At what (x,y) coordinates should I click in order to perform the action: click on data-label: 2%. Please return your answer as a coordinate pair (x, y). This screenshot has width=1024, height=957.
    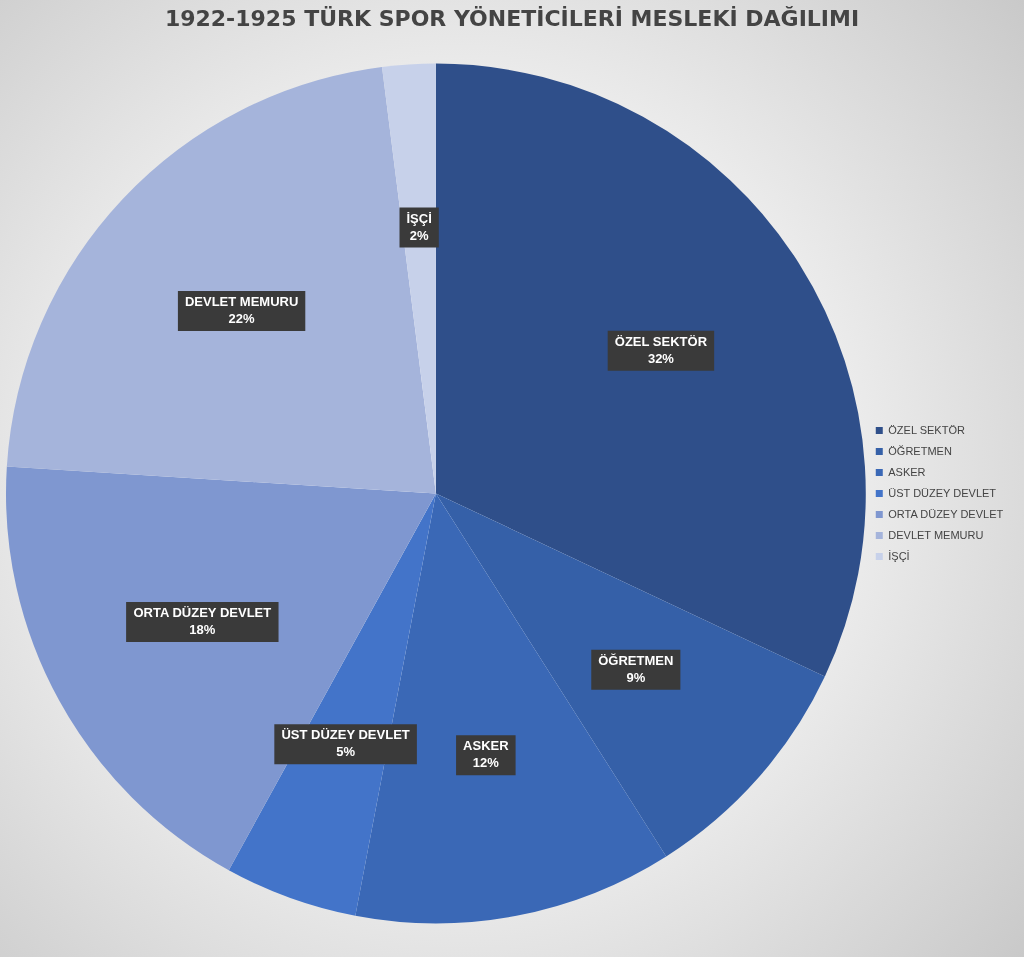
    Looking at the image, I should click on (419, 235).